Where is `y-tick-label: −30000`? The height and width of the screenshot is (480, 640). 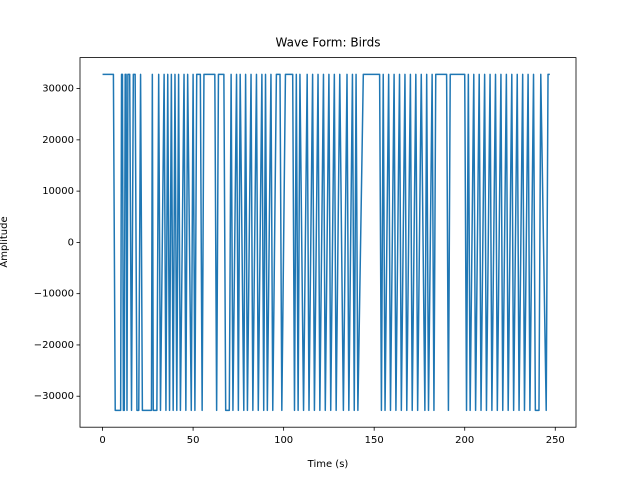
y-tick-label: −30000 is located at coordinates (54, 396).